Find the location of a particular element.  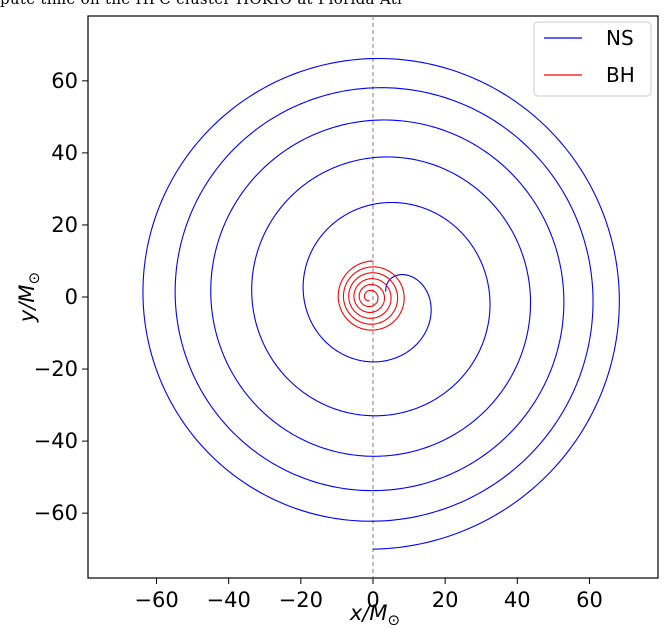

legend-box is located at coordinates (592, 59).